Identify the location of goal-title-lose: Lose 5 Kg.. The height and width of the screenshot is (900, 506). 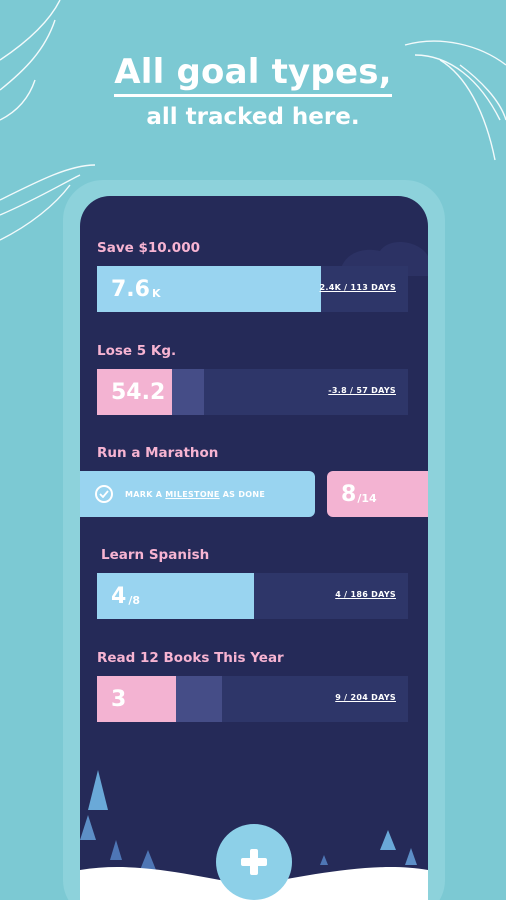
(137, 351).